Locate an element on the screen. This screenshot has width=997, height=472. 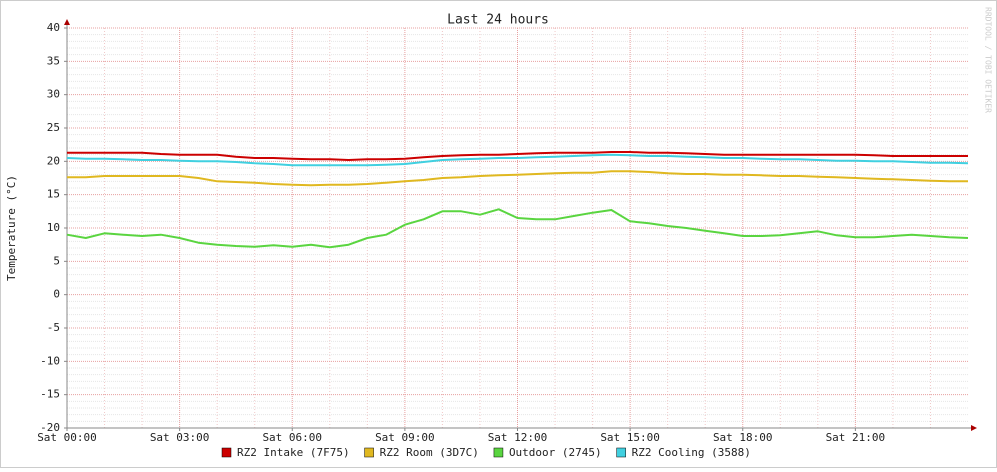
y-axis-label: Temperature (°C) is located at coordinates (11, 228).